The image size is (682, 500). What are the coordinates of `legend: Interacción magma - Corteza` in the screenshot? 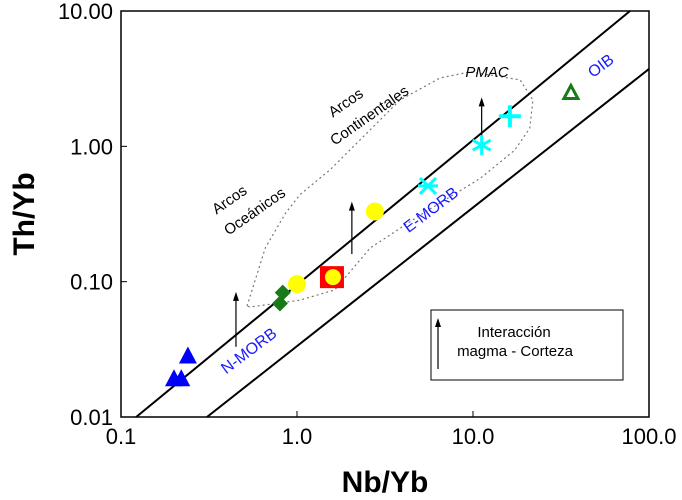 It's located at (527, 345).